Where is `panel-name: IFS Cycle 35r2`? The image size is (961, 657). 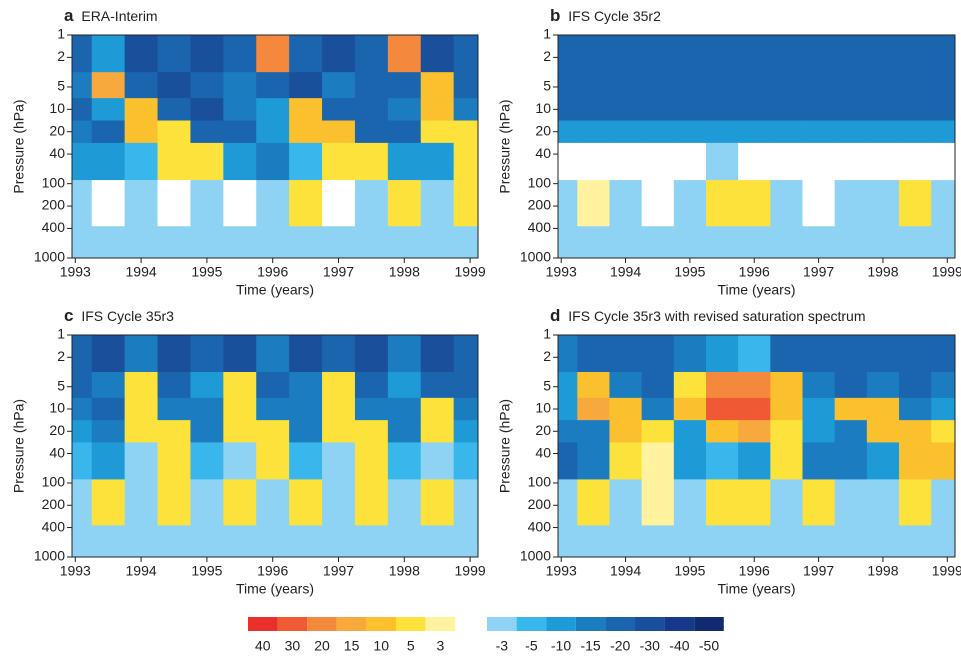 panel-name: IFS Cycle 35r2 is located at coordinates (614, 16).